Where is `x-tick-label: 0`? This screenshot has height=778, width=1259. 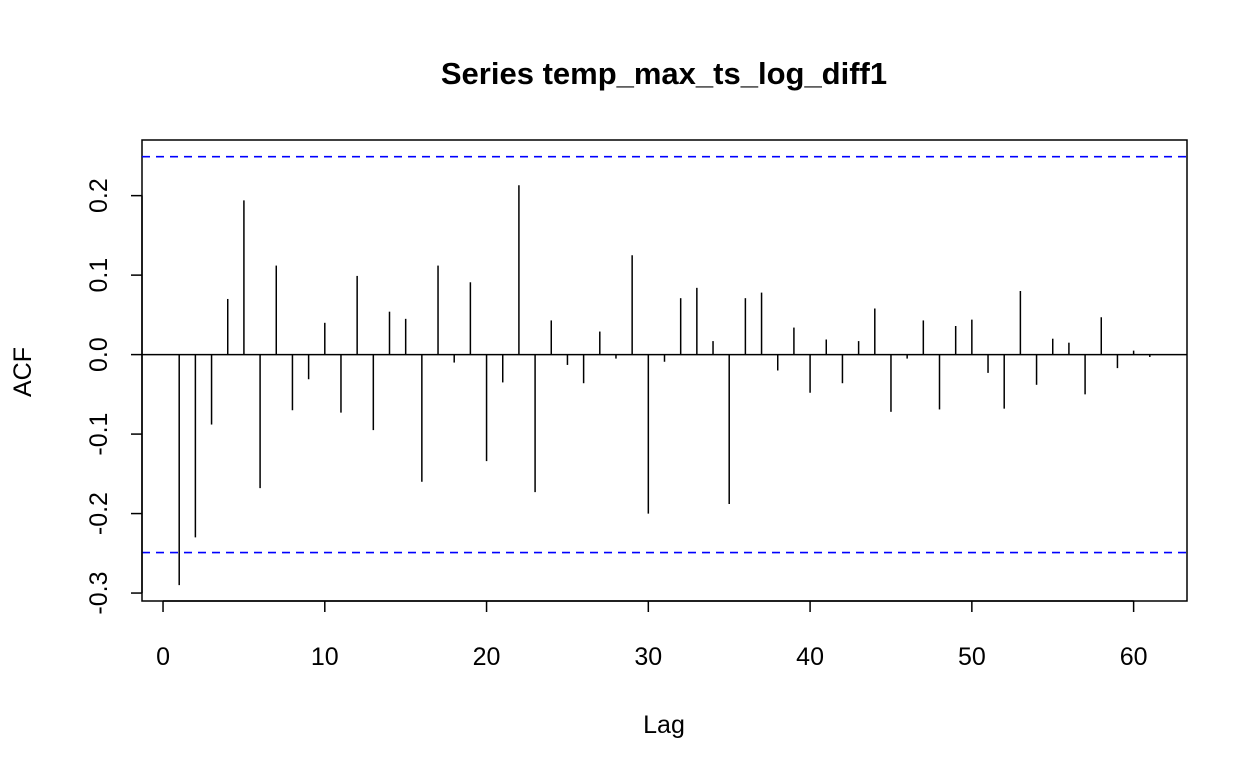 x-tick-label: 0 is located at coordinates (163, 657).